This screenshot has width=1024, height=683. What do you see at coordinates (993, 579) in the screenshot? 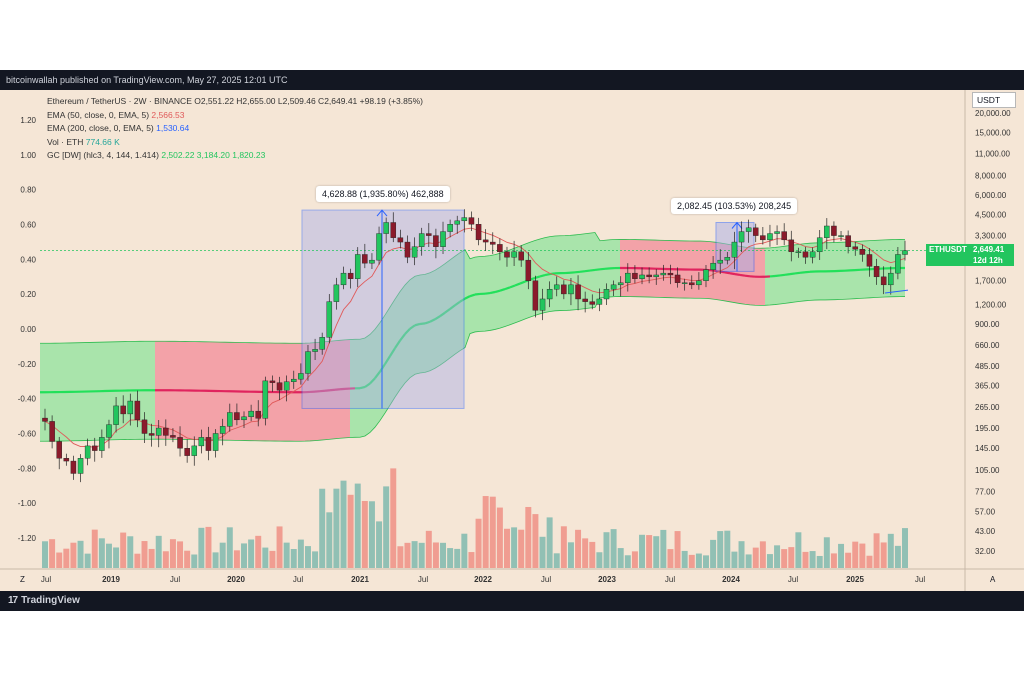
I see `auto-scale-right-button: A` at bounding box center [993, 579].